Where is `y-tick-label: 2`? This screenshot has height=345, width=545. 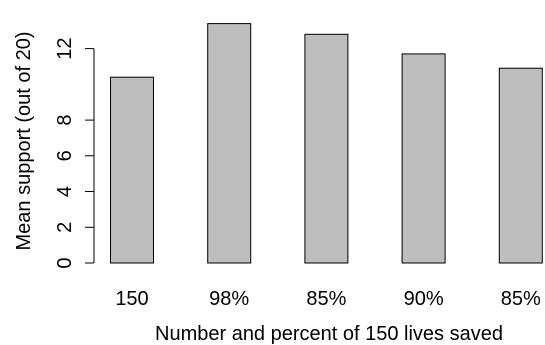
y-tick-label: 2 is located at coordinates (65, 227).